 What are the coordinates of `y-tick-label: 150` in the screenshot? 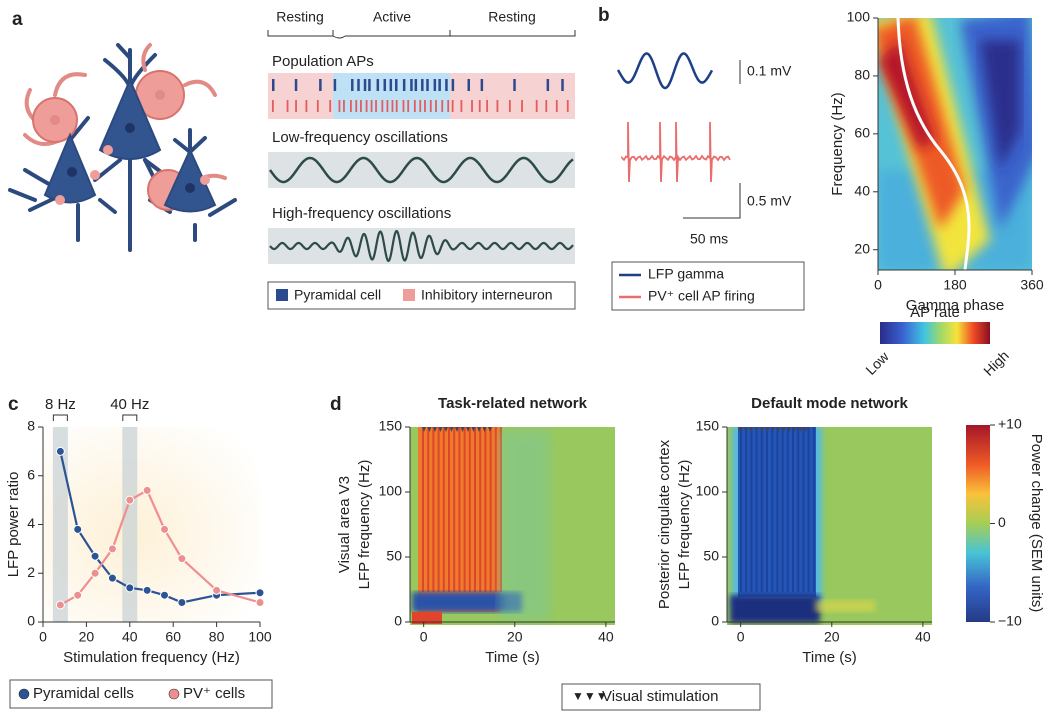 It's located at (391, 426).